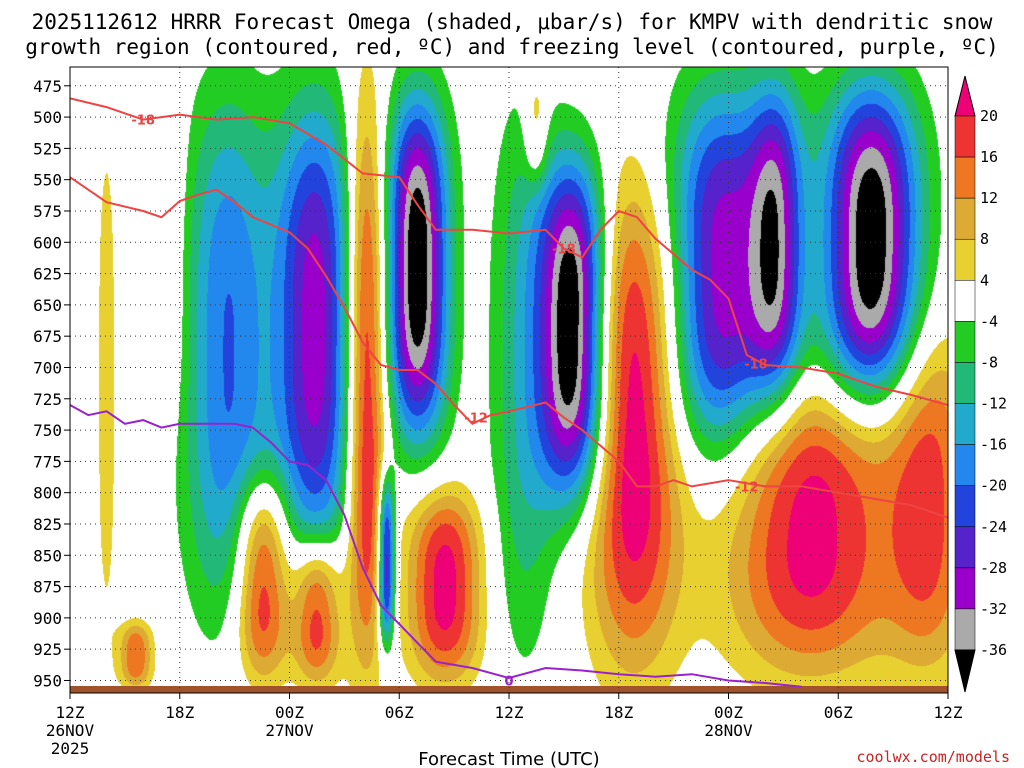 Image resolution: width=1024 pixels, height=768 pixels. What do you see at coordinates (993, 568) in the screenshot?
I see `colorbar-label: -28` at bounding box center [993, 568].